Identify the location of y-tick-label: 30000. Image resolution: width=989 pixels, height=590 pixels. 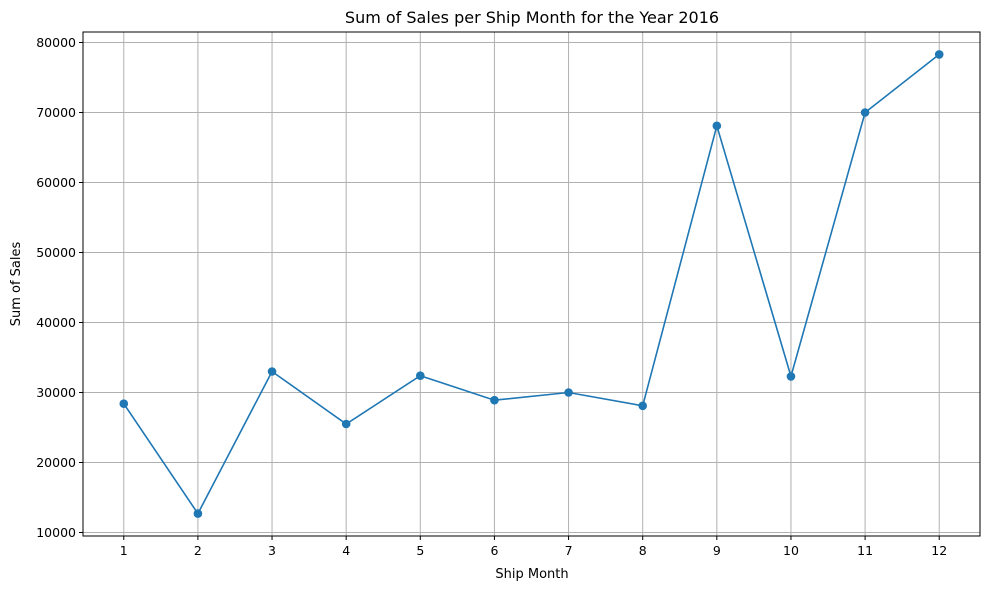
(56, 392).